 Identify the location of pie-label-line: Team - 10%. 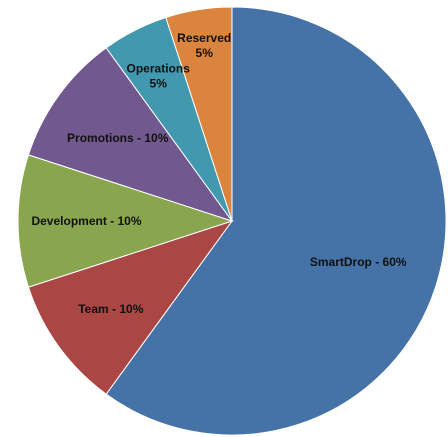
(110, 309).